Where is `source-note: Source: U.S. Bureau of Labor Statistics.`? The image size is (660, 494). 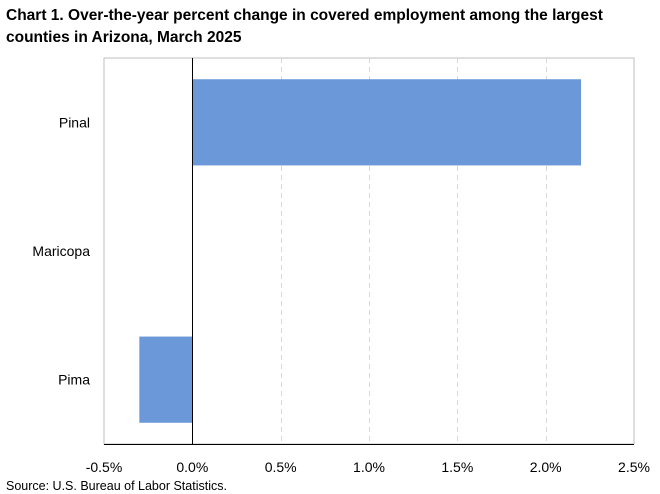 source-note: Source: U.S. Bureau of Labor Statistics. is located at coordinates (116, 486).